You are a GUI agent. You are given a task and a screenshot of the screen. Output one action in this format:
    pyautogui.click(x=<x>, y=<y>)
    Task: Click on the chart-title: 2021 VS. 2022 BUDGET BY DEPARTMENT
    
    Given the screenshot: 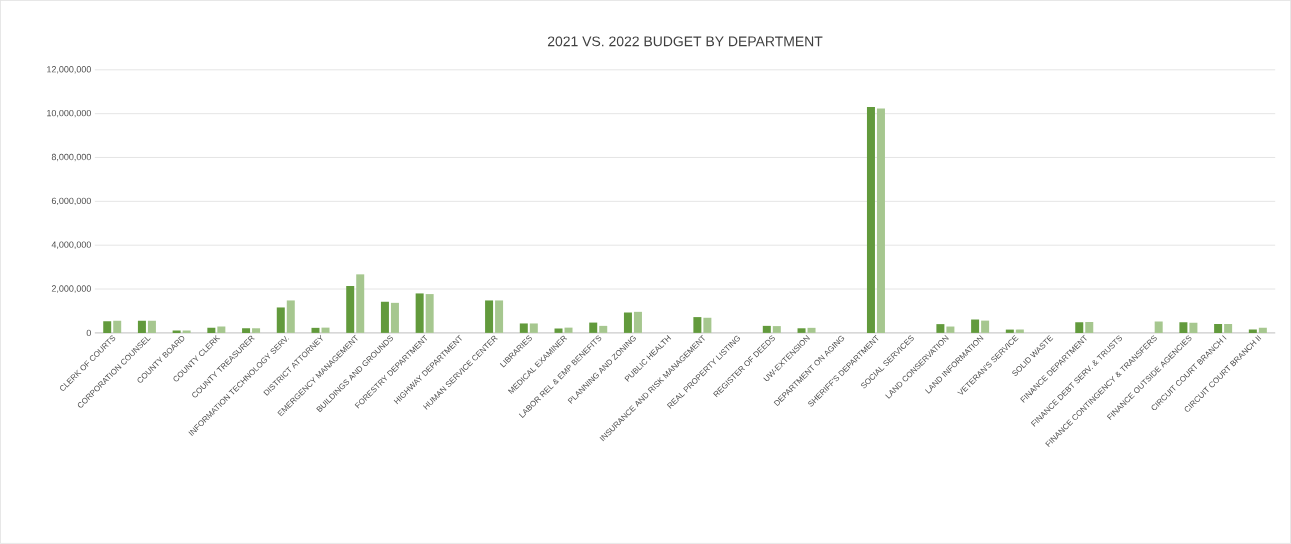 What is the action you would take?
    pyautogui.click(x=685, y=41)
    